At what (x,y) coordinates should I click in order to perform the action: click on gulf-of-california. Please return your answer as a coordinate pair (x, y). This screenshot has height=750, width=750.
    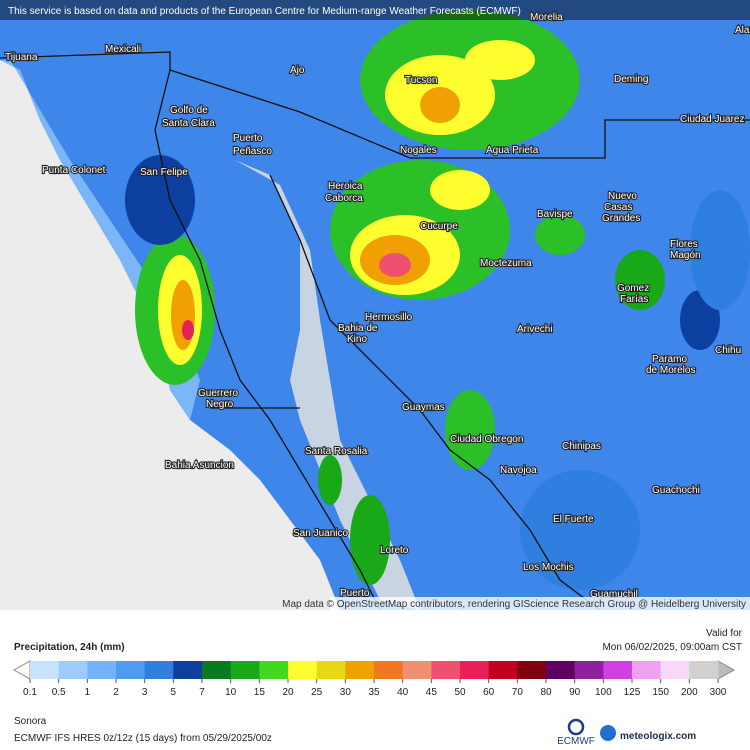
    Looking at the image, I should click on (327, 385).